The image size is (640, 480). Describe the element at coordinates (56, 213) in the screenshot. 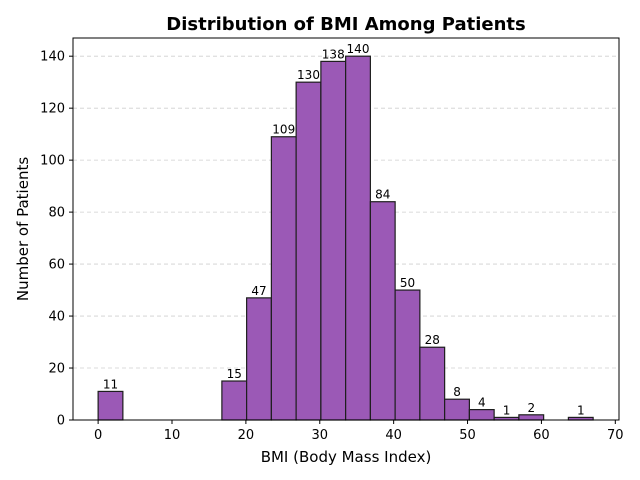

I see `y-tick-label: 80` at that location.